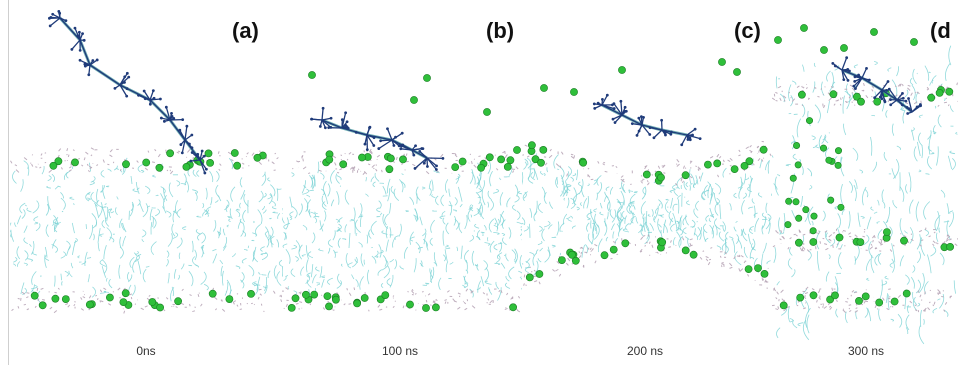 The height and width of the screenshot is (365, 958). Describe the element at coordinates (146, 351) in the screenshot. I see `time-label-a: 0ns` at that location.